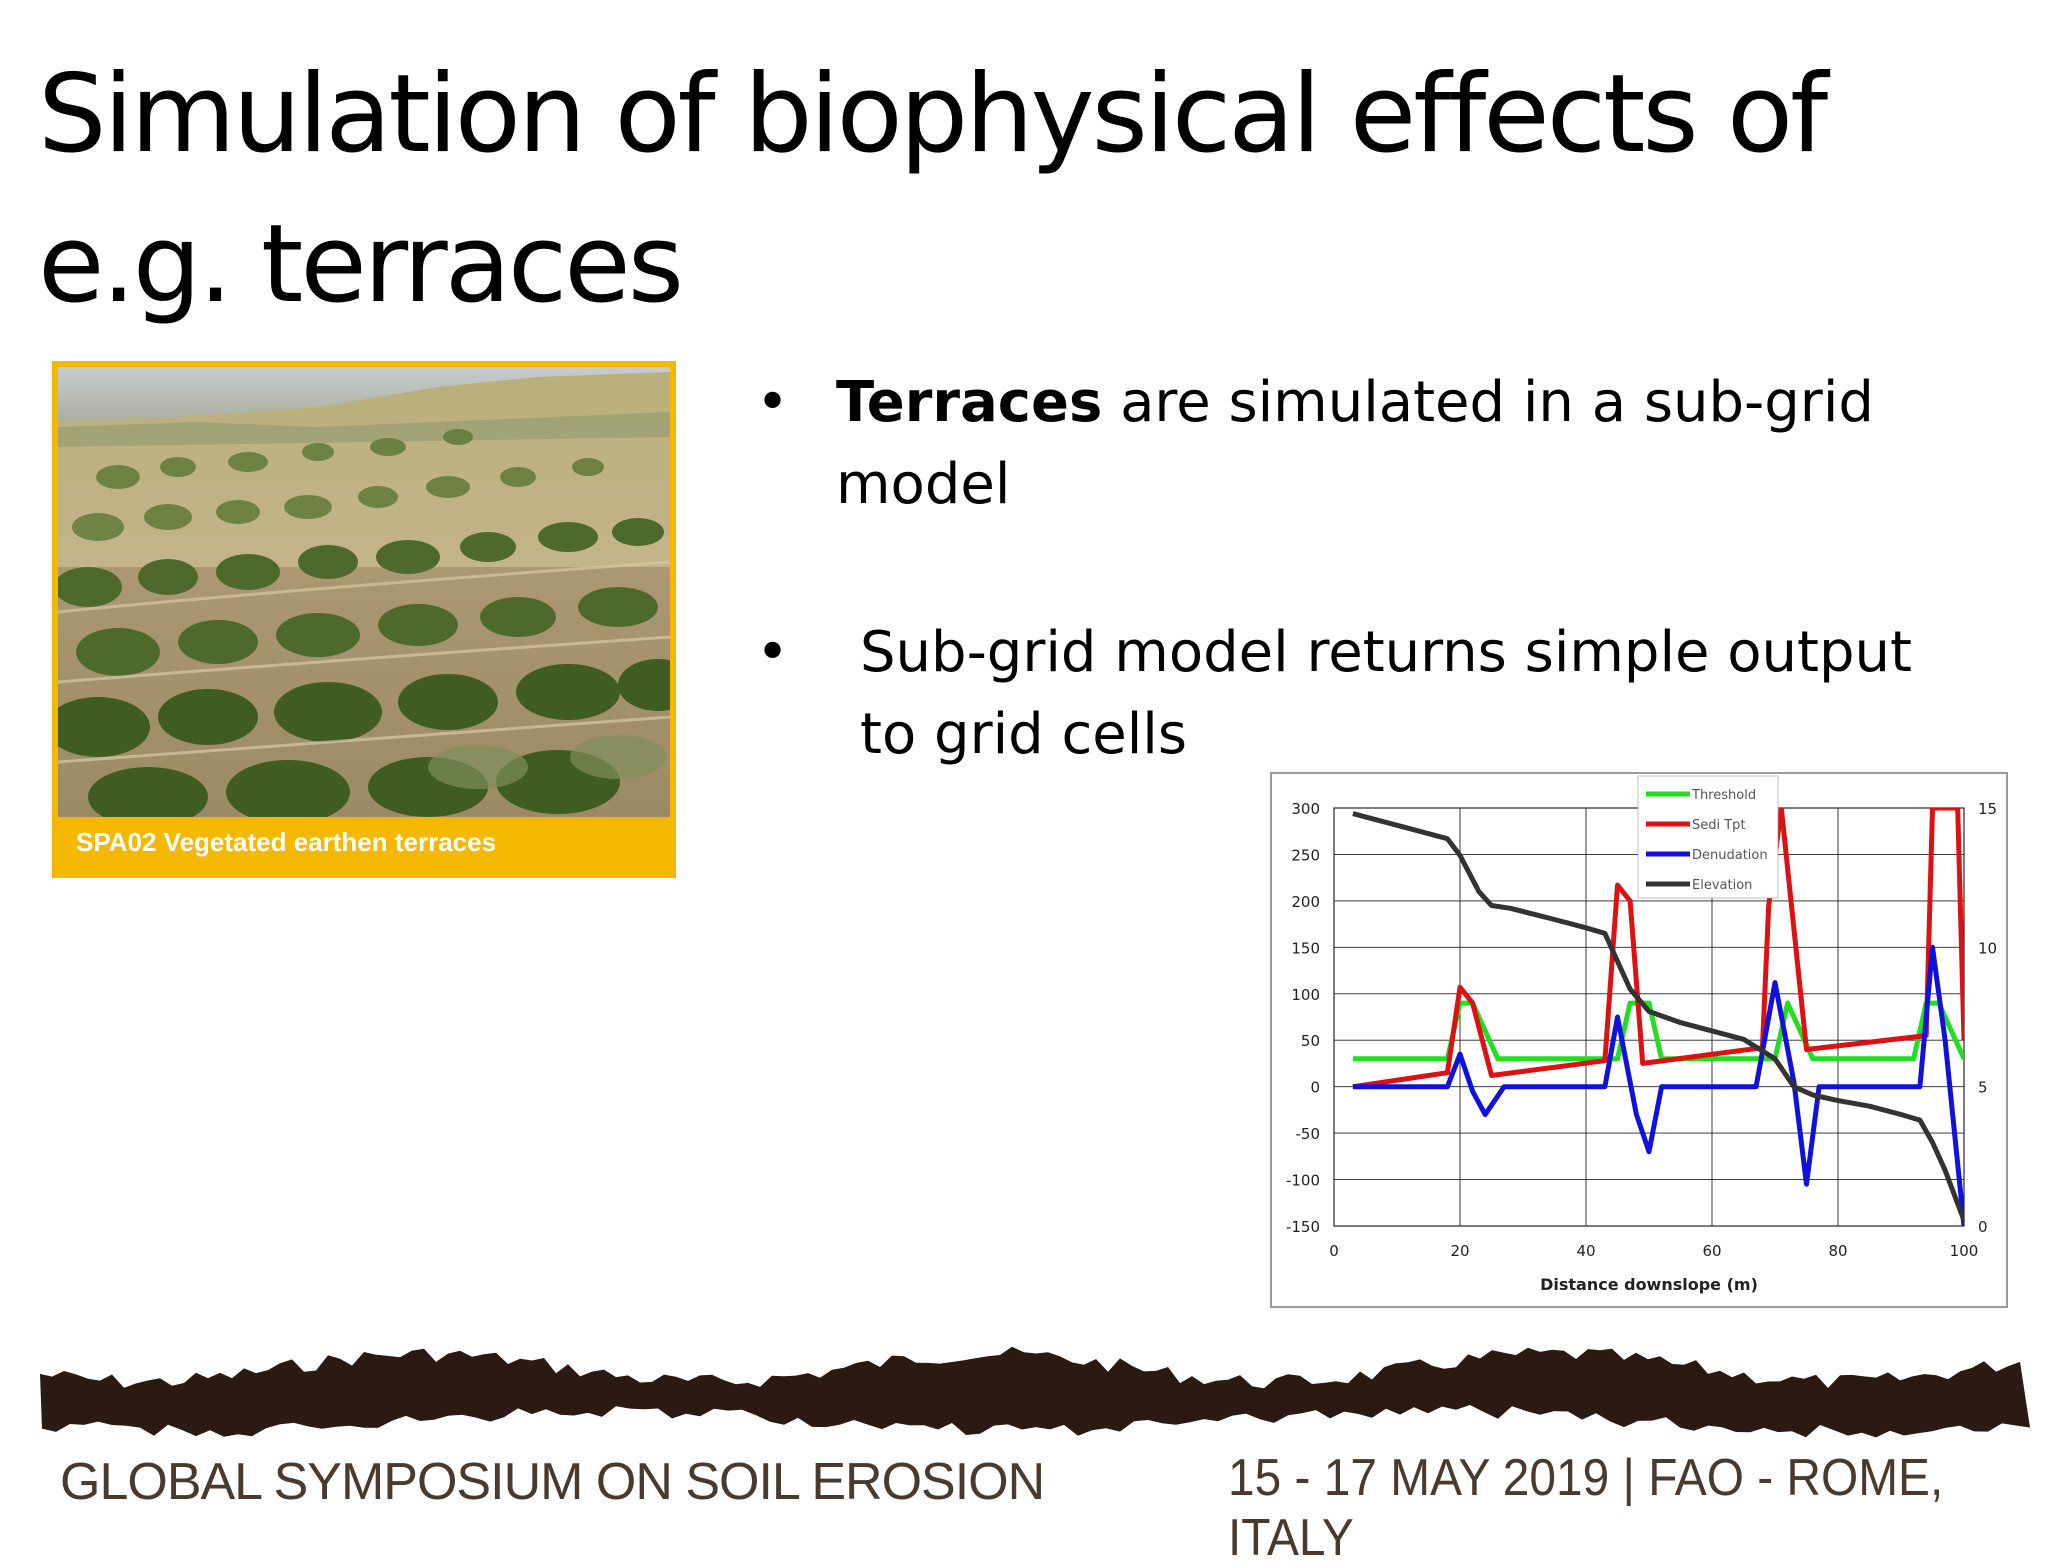 This screenshot has width=2048, height=1568. I want to click on y-tick-label: 0, so click(1315, 1088).